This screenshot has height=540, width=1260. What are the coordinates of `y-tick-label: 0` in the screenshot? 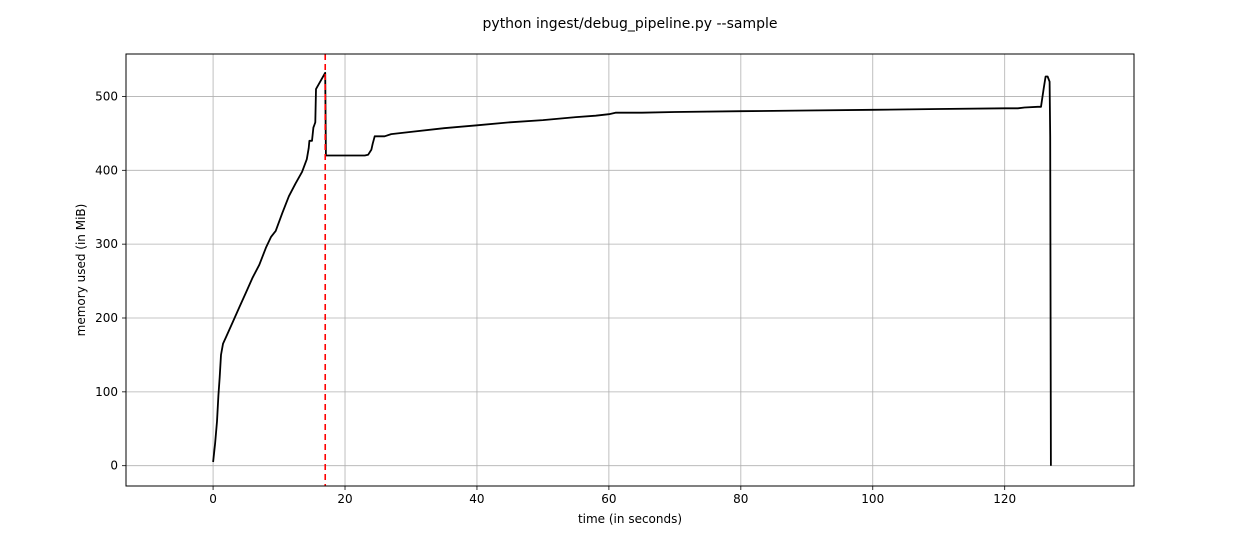 It's located at (114, 466).